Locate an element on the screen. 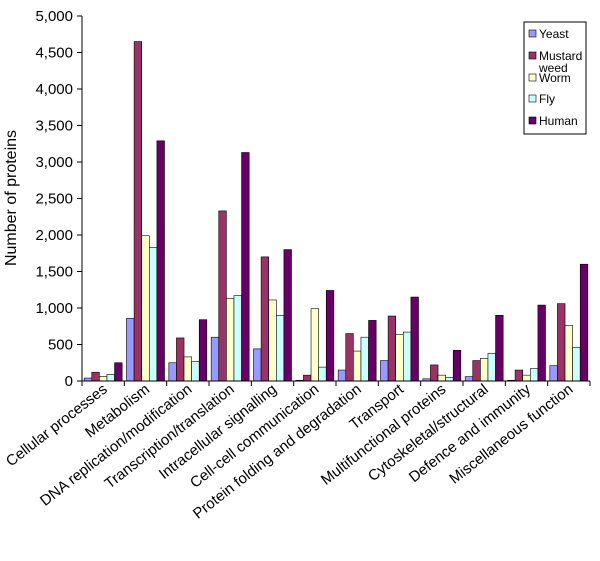 This screenshot has width=600, height=561. y-axis-title: Number of proteins is located at coordinates (11, 198).